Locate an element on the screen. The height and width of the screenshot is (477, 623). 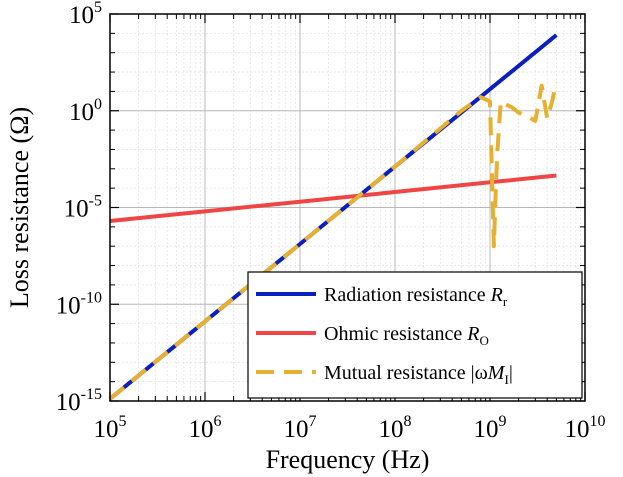
y-axis-label: Loss resistance (Ω) is located at coordinates (19, 207).